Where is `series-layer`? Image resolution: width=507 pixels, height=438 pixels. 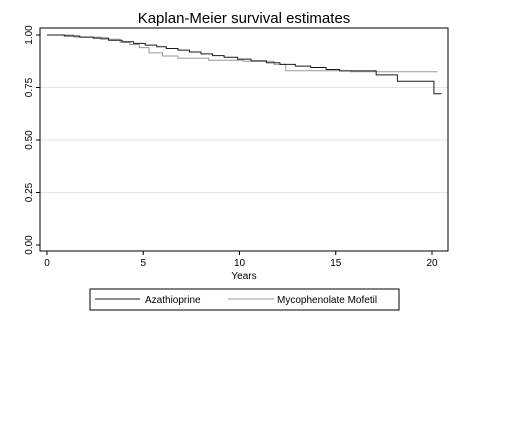 series-layer is located at coordinates (244, 64).